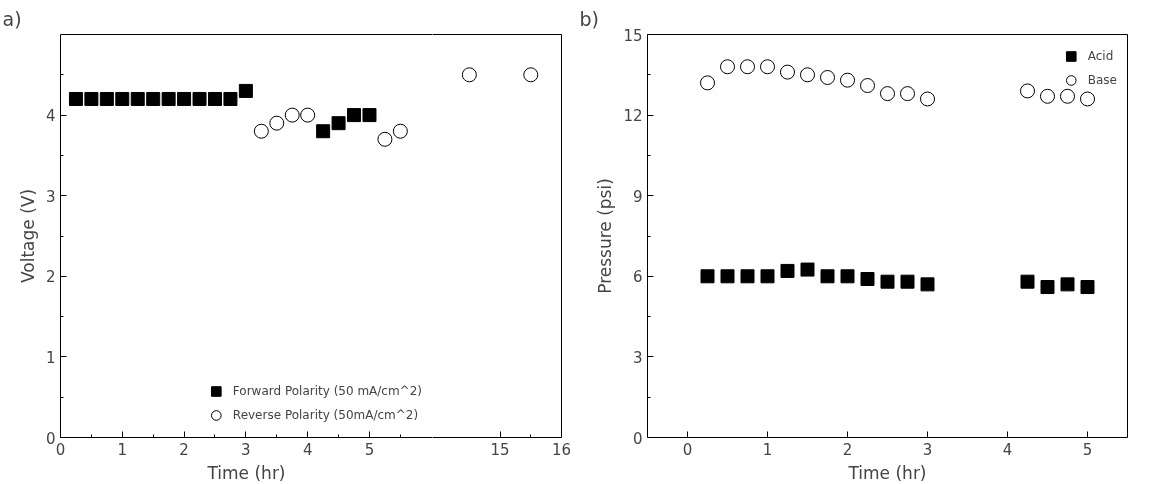 The height and width of the screenshot is (484, 1149). What do you see at coordinates (500, 449) in the screenshot?
I see `x-tick-label: 15` at bounding box center [500, 449].